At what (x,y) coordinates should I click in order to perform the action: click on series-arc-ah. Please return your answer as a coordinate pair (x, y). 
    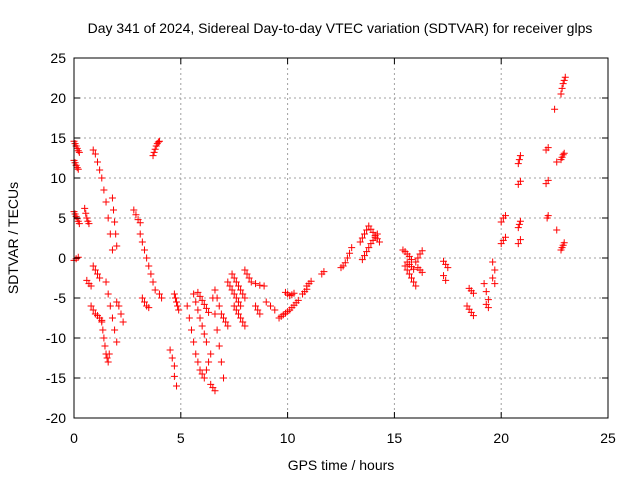
    Looking at the image, I should click on (270, 306).